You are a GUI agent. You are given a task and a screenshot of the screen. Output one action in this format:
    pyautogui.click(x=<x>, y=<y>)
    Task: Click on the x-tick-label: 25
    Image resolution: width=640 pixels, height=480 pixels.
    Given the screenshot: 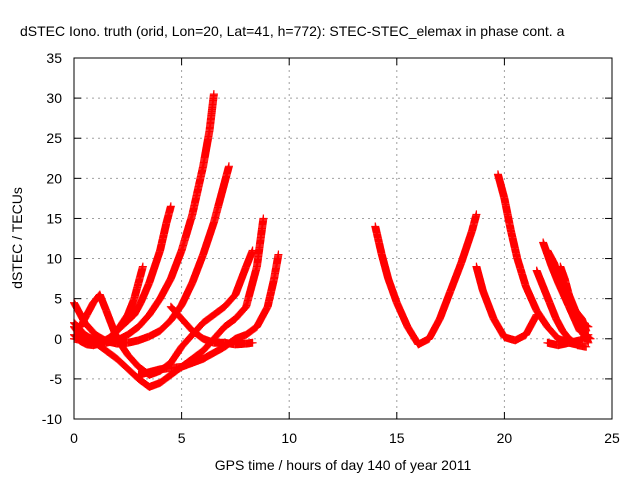 What is the action you would take?
    pyautogui.click(x=612, y=438)
    